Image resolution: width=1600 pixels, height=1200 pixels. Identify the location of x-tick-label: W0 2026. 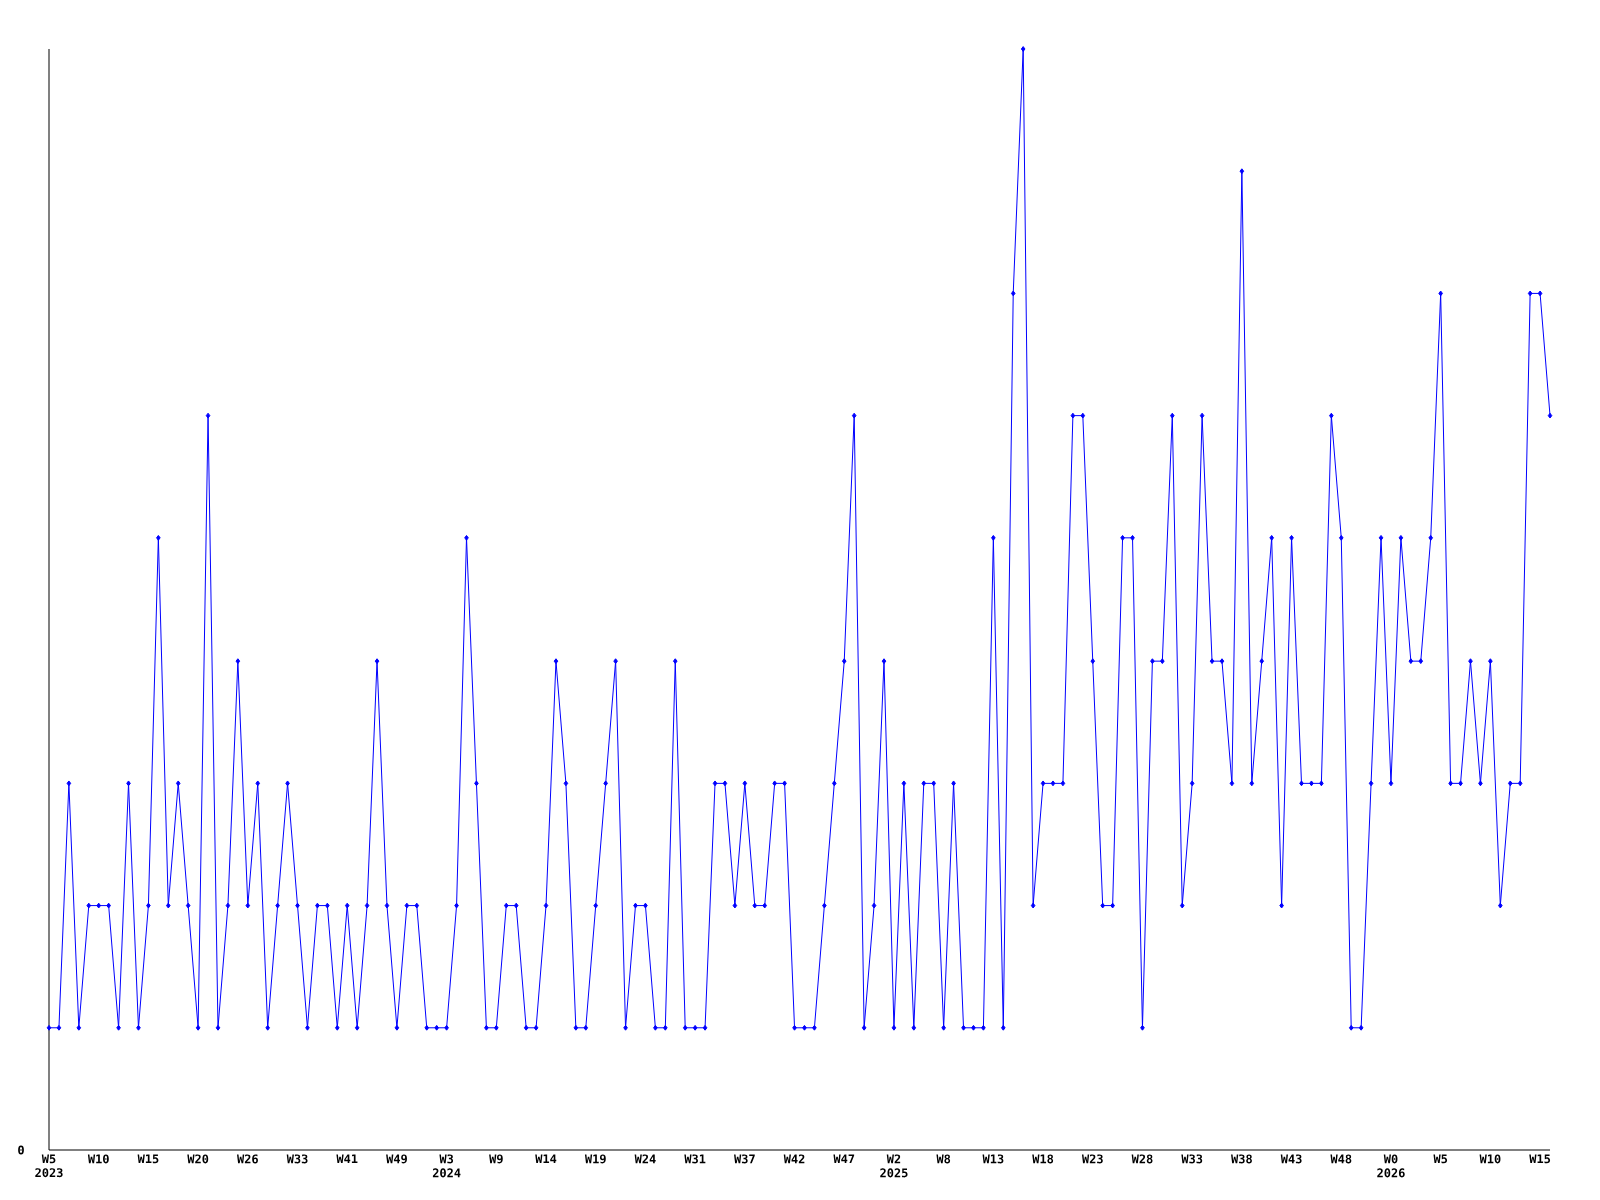
(1391, 1166).